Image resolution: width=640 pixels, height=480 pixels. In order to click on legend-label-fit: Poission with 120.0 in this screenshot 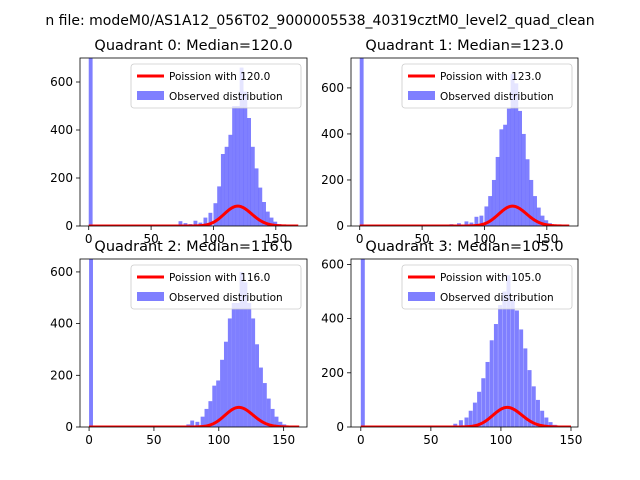, I will do `click(219, 77)`.